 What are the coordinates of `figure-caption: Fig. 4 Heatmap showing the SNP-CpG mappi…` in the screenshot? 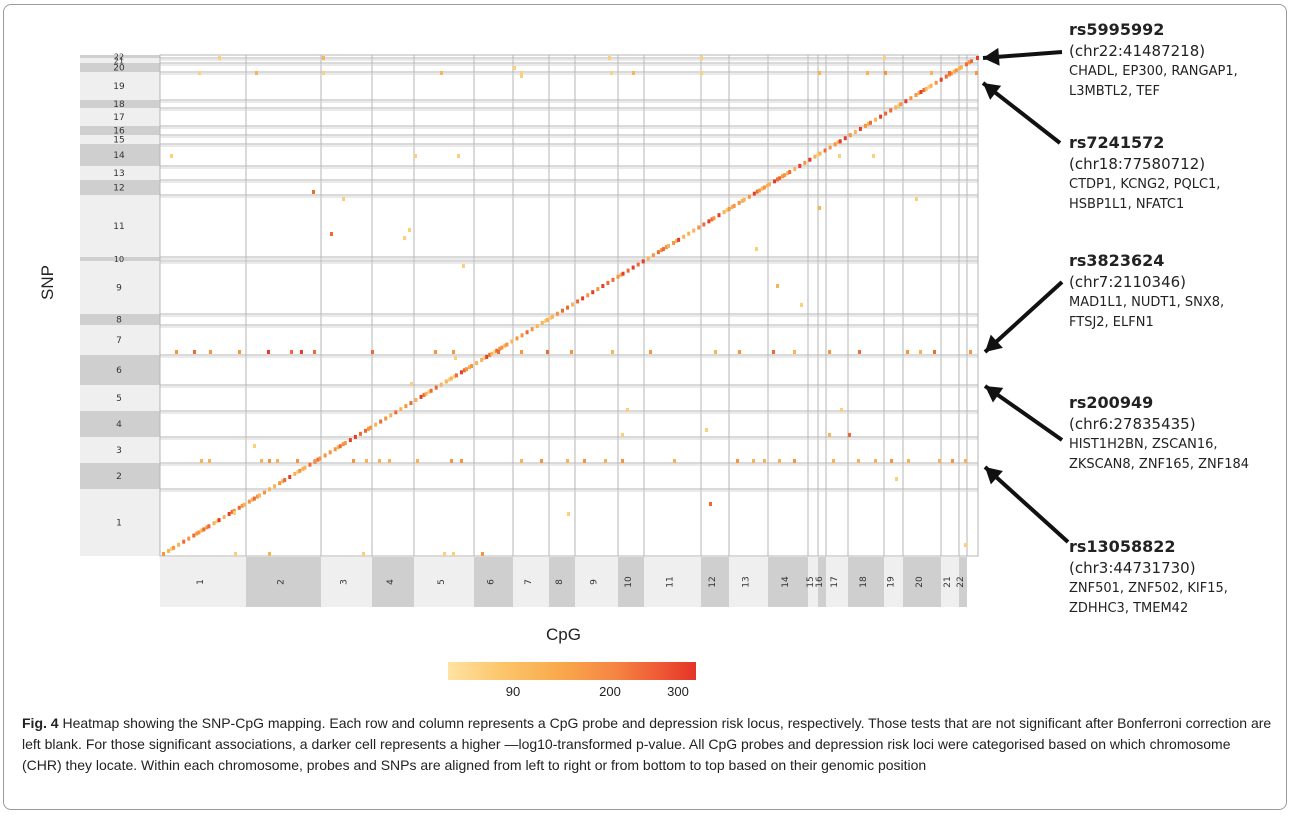 It's located at (647, 744).